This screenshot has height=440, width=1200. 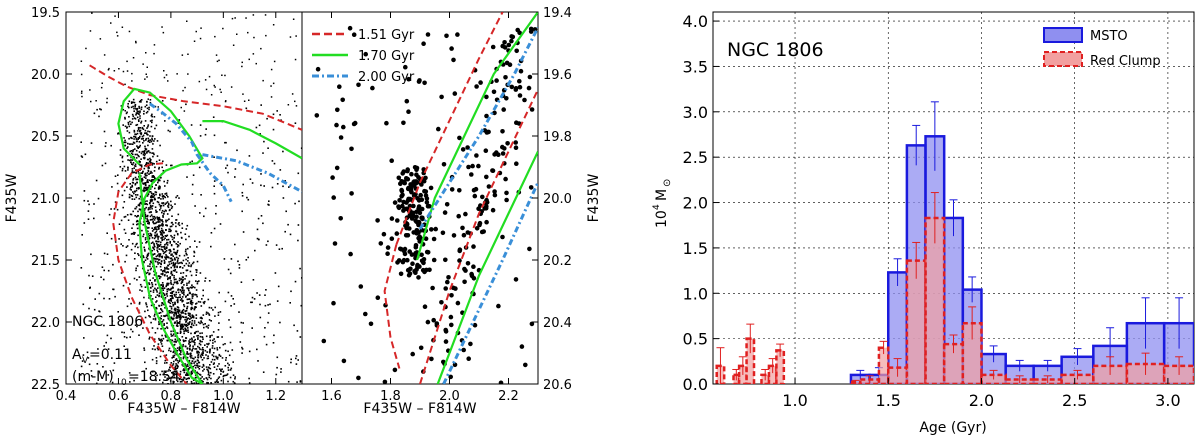 I want to click on middle-x-axis-label: F435W – F814W, so click(x=419, y=409).